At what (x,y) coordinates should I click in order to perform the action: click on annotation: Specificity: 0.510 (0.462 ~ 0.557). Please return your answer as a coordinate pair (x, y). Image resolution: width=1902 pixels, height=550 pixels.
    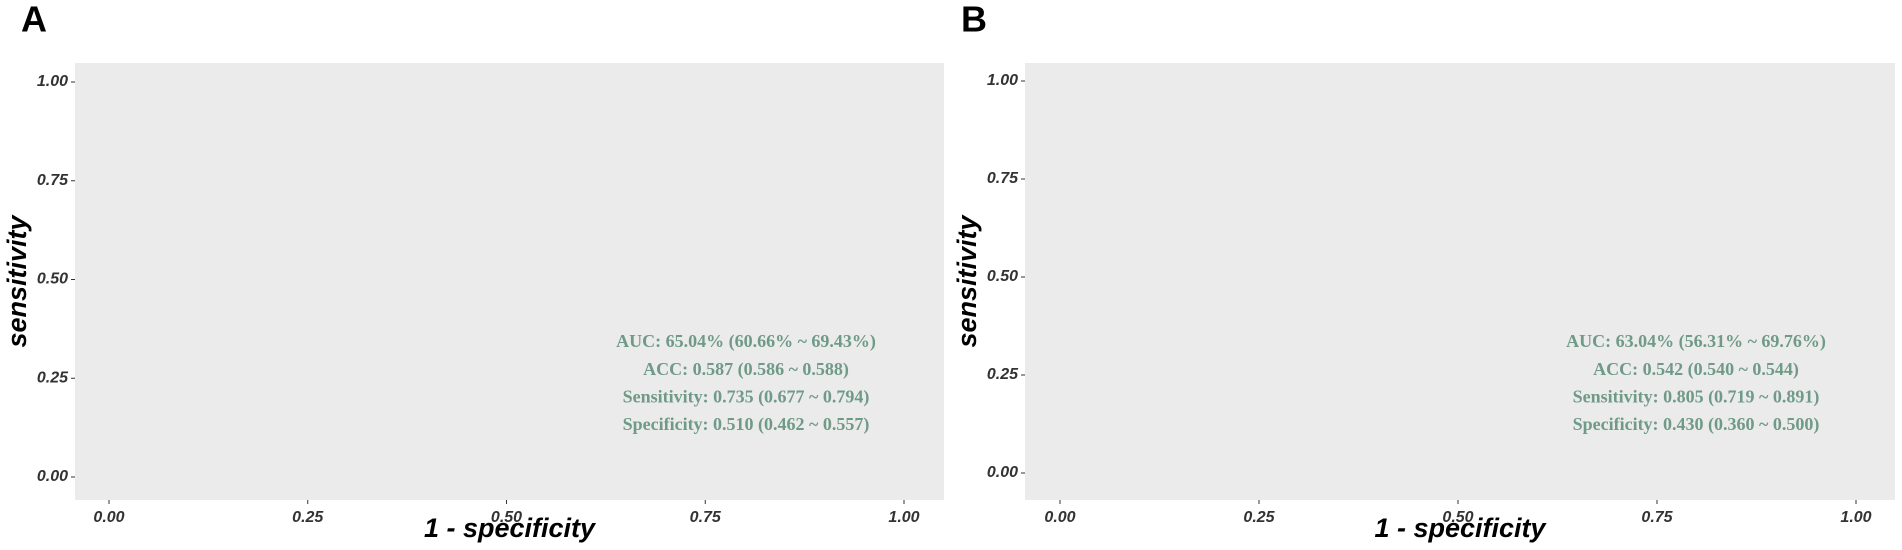
    Looking at the image, I should click on (746, 424).